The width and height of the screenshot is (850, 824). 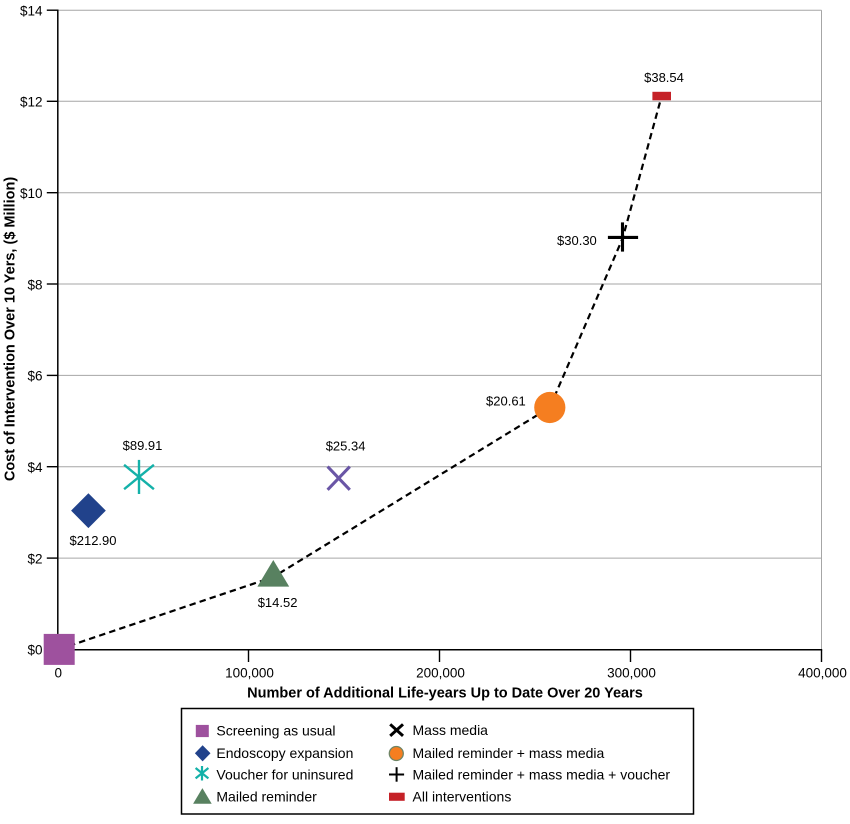 What do you see at coordinates (284, 753) in the screenshot?
I see `svg-text: Endoscopy expansion` at bounding box center [284, 753].